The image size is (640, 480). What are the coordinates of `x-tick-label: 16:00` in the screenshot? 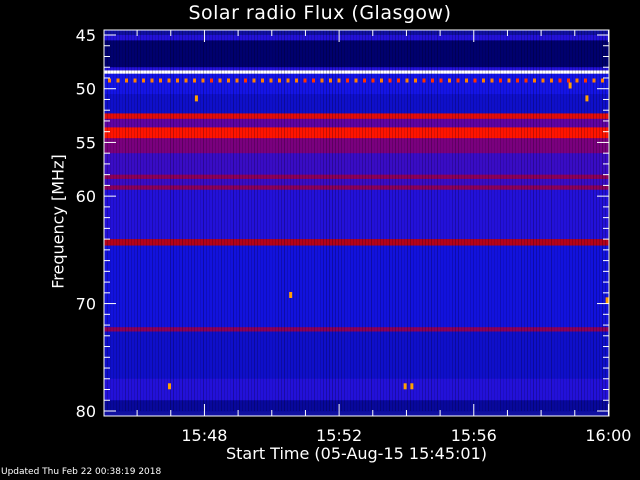 It's located at (608, 435).